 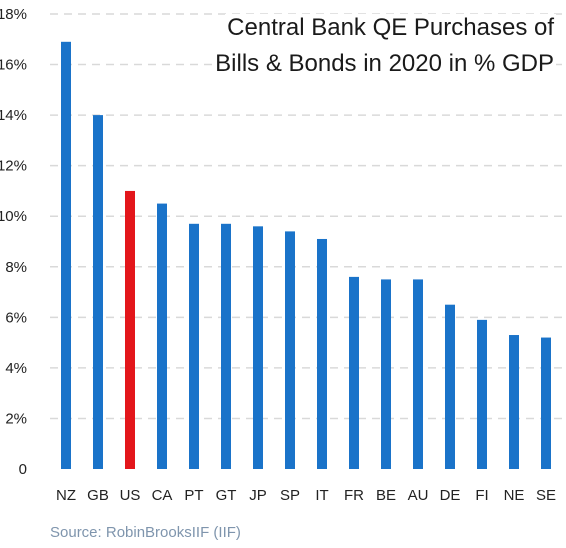 What do you see at coordinates (13, 65) in the screenshot?
I see `y-tick-label: 16%` at bounding box center [13, 65].